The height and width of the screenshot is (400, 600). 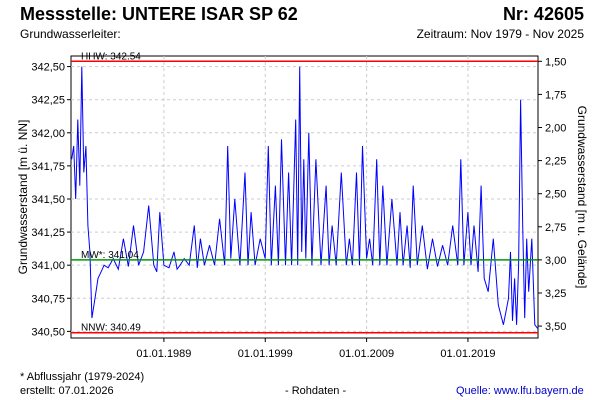 I want to click on created-date: erstellt: 07.01.2026, so click(x=67, y=391).